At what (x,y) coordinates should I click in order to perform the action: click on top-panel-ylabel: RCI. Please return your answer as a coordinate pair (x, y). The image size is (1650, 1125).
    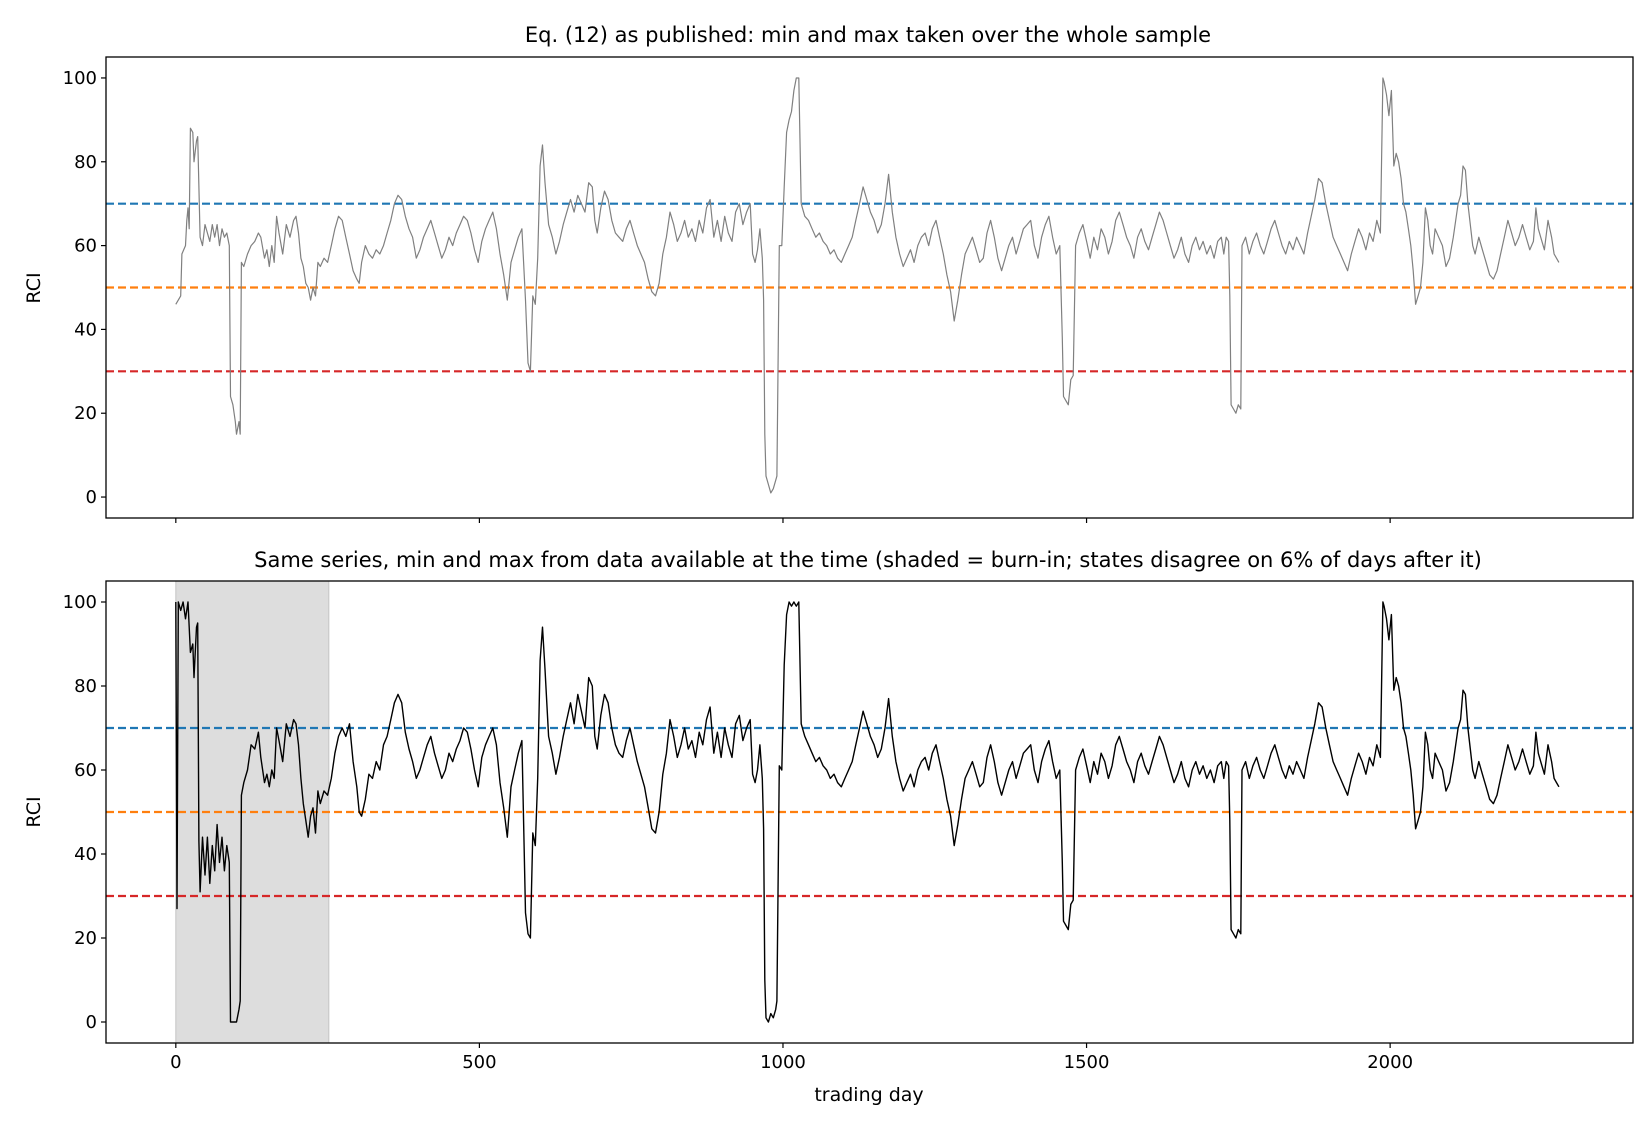
    Looking at the image, I should click on (34, 287).